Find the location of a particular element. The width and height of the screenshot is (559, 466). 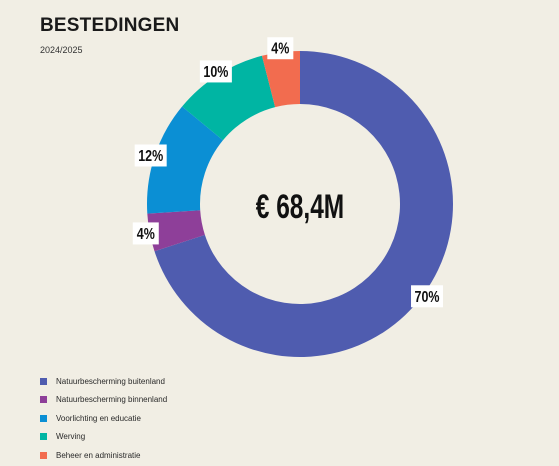

legend-item-natuurbescherming-buitenland: Natuurbescherming buitenland is located at coordinates (103, 381).